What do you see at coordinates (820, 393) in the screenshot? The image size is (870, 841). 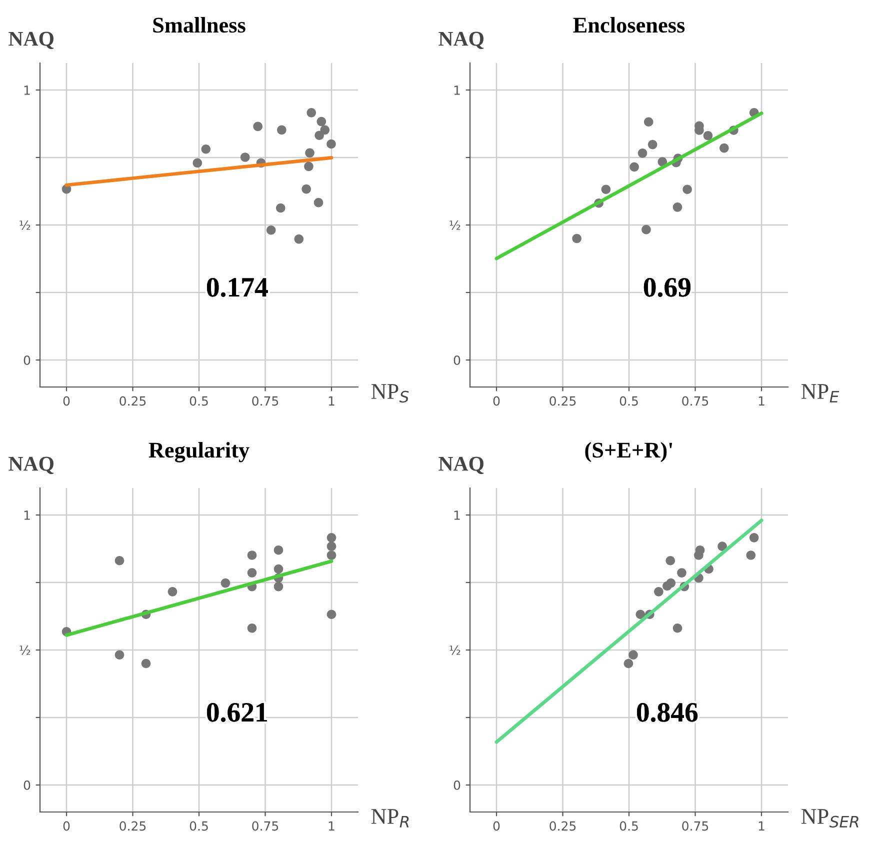 I see `x-axis-title: NP$_{E}$` at bounding box center [820, 393].